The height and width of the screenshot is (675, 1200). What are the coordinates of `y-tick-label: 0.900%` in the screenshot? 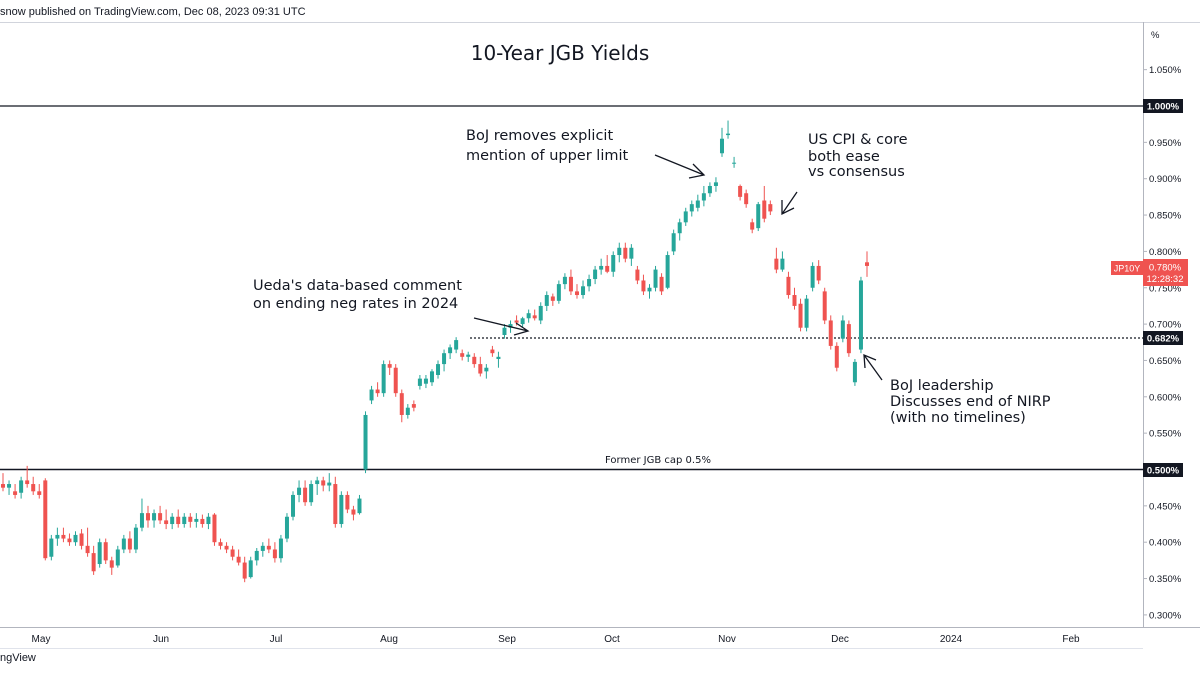 It's located at (1165, 179).